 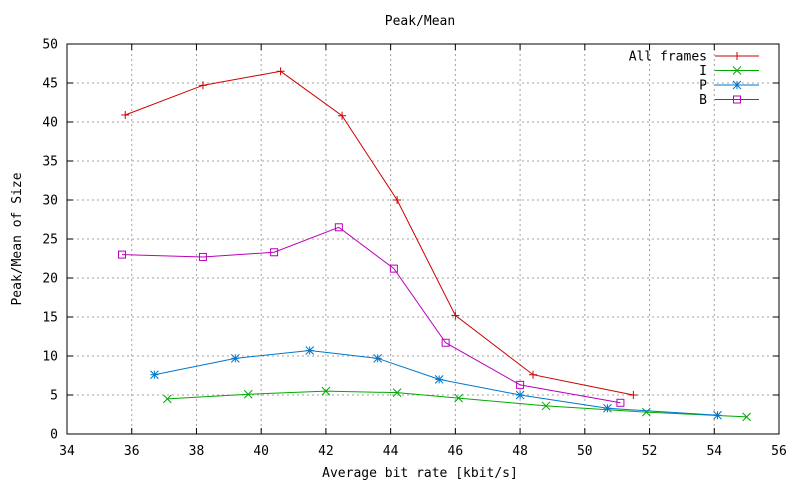 I want to click on y-tick-label: 0, so click(x=54, y=435).